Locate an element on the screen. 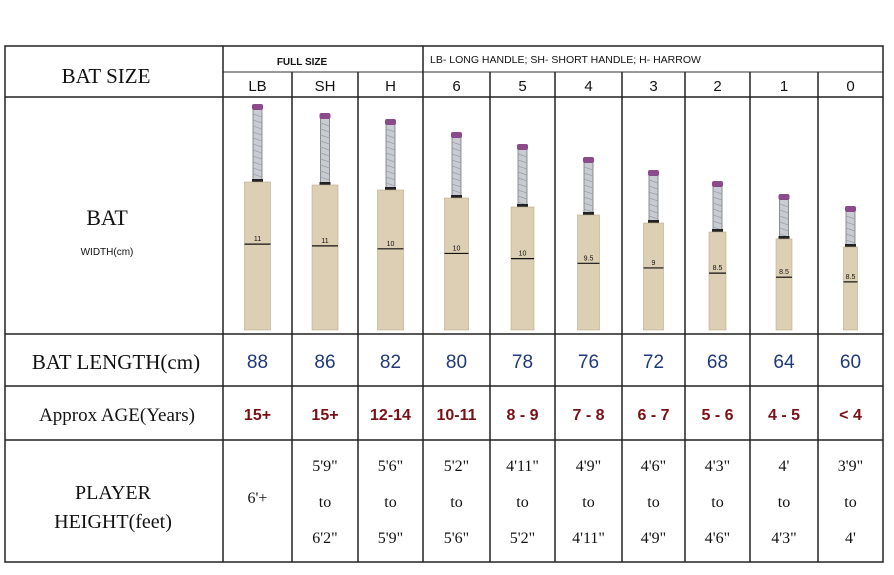  bat-length-value: 80 is located at coordinates (456, 362).